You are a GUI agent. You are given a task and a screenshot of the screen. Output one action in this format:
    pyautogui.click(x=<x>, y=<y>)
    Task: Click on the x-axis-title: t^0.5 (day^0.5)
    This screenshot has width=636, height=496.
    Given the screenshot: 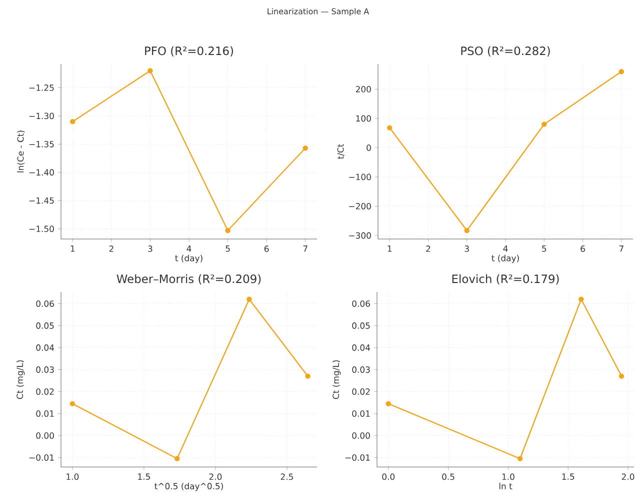 What is the action you would take?
    pyautogui.click(x=188, y=486)
    